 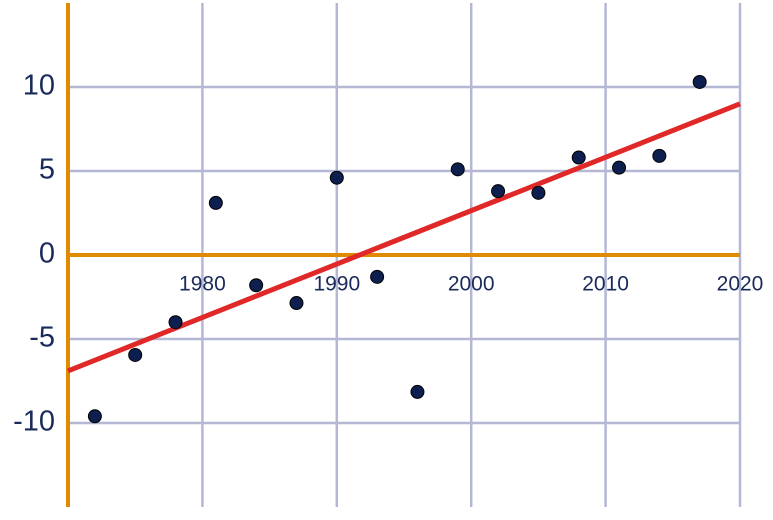 I want to click on x-tick-label: 1990, so click(x=336, y=284).